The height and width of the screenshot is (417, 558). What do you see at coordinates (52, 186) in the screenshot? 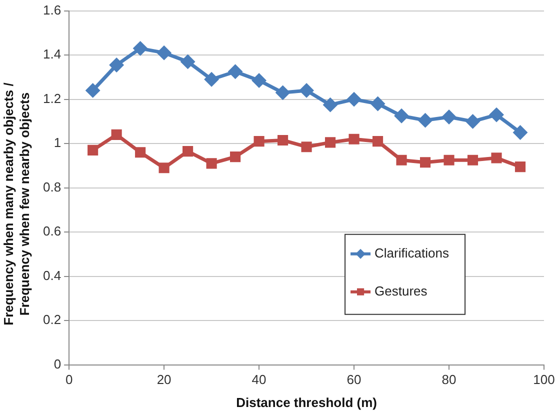
I see `y-tick-label: 0.8` at bounding box center [52, 186].